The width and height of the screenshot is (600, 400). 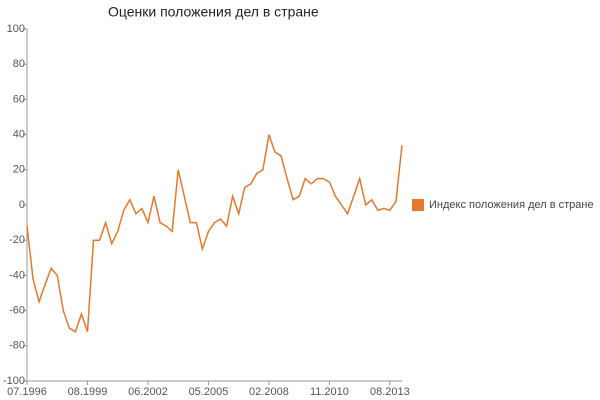 I want to click on y-tick-label: -80, so click(x=17, y=346).